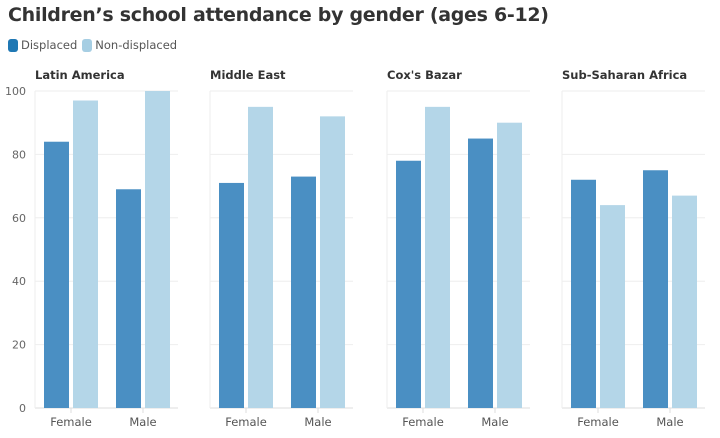 The width and height of the screenshot is (720, 438). What do you see at coordinates (19, 281) in the screenshot?
I see `y-tick-label: 40` at bounding box center [19, 281].